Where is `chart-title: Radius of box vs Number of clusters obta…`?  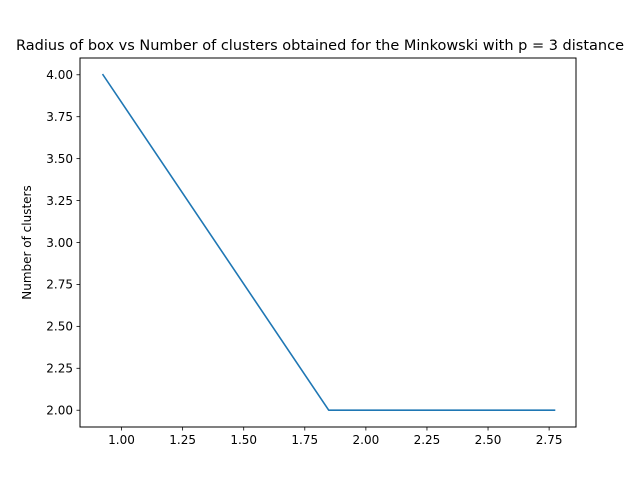
chart-title: Radius of box vs Number of clusters obta… is located at coordinates (320, 46).